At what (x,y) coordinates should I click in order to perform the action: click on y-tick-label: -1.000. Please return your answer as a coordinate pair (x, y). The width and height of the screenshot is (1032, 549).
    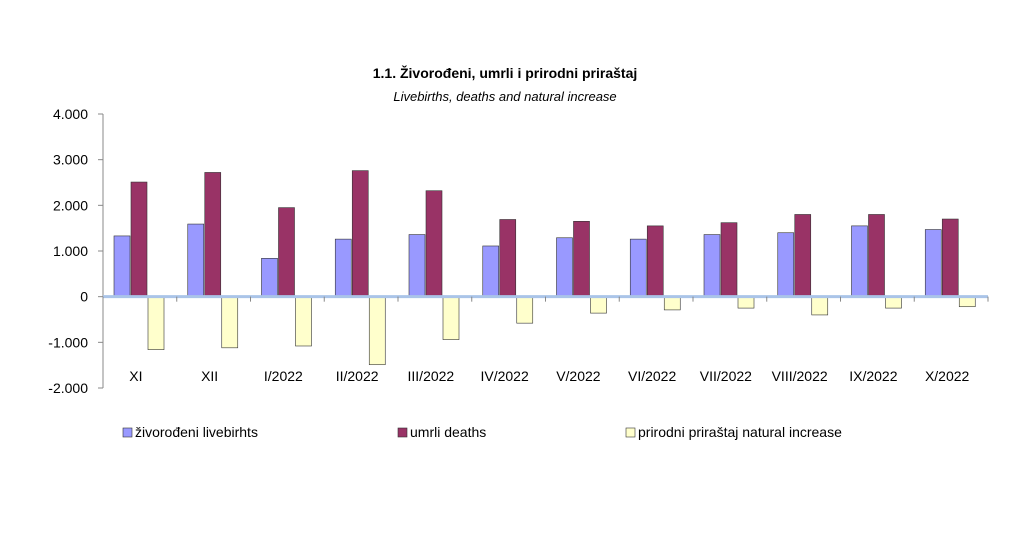
    Looking at the image, I should click on (68, 342).